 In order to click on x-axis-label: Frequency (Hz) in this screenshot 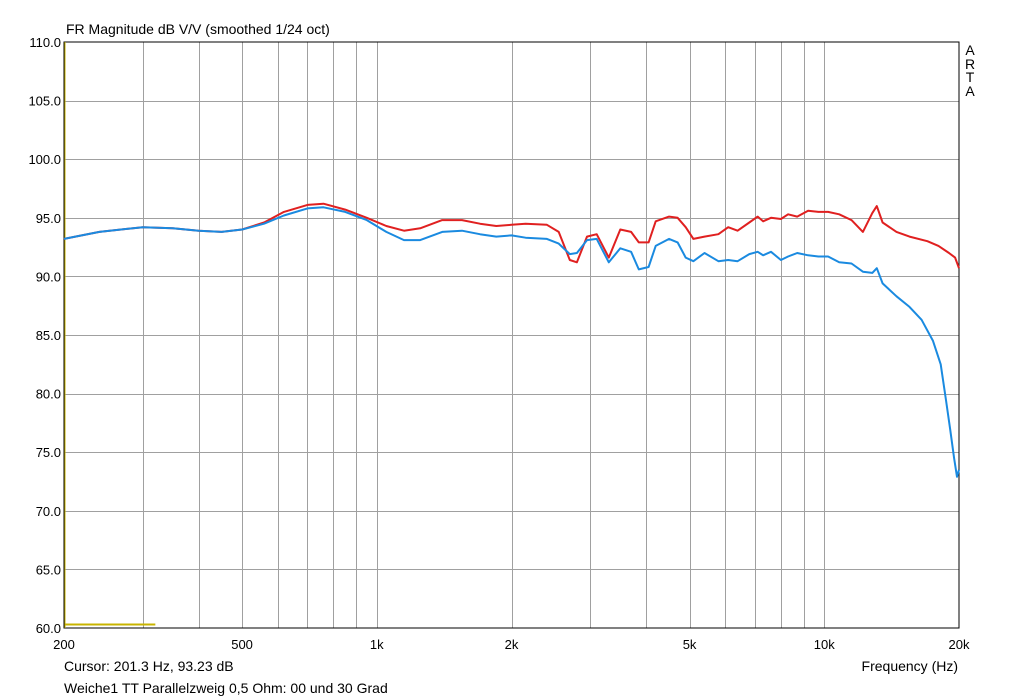, I will do `click(909, 666)`.